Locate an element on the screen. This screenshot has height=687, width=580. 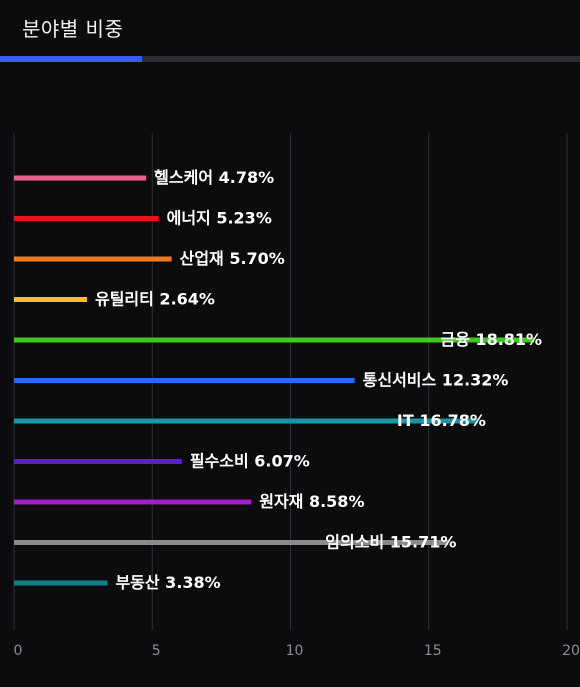
bar-label: 헬스케어 4.78% is located at coordinates (214, 177).